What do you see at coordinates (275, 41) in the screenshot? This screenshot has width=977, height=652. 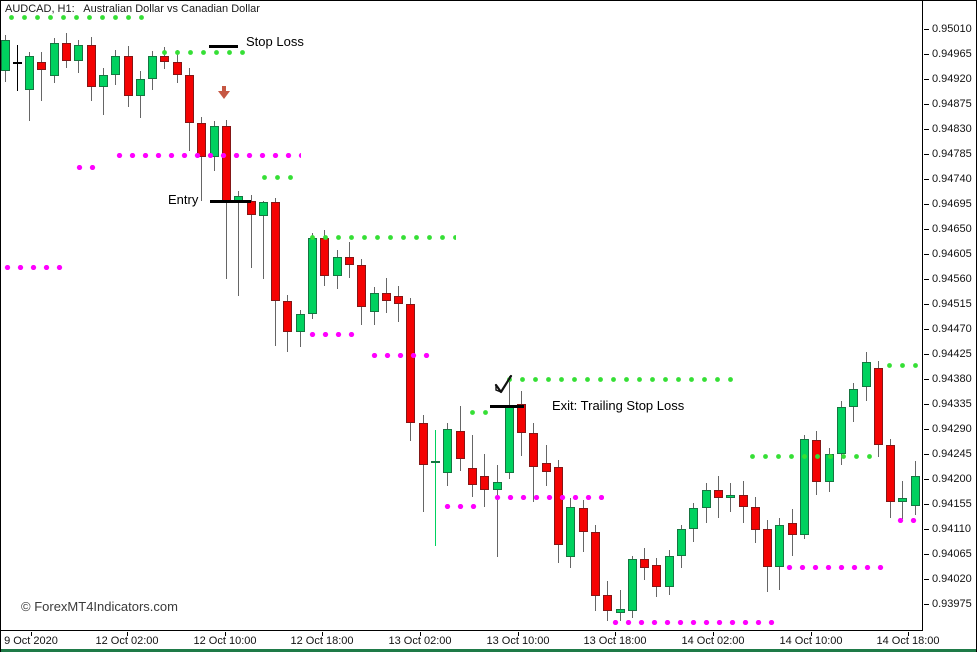 I see `stop-loss-label: Stop Loss` at bounding box center [275, 41].